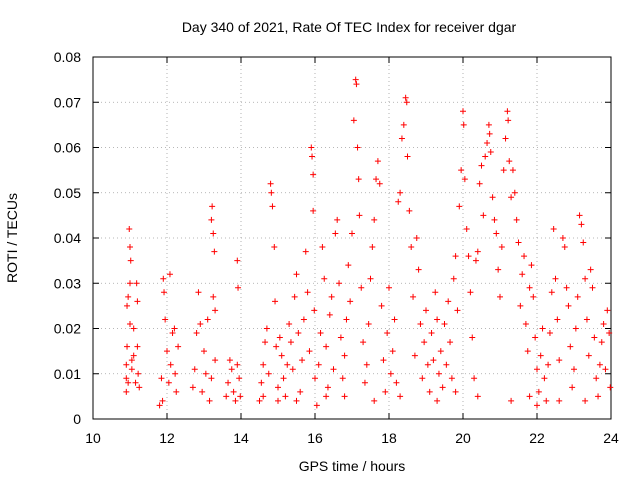 This screenshot has height=480, width=640. Describe the element at coordinates (12, 238) in the screenshot. I see `y-axis-title: ROTI / TECUs` at that location.